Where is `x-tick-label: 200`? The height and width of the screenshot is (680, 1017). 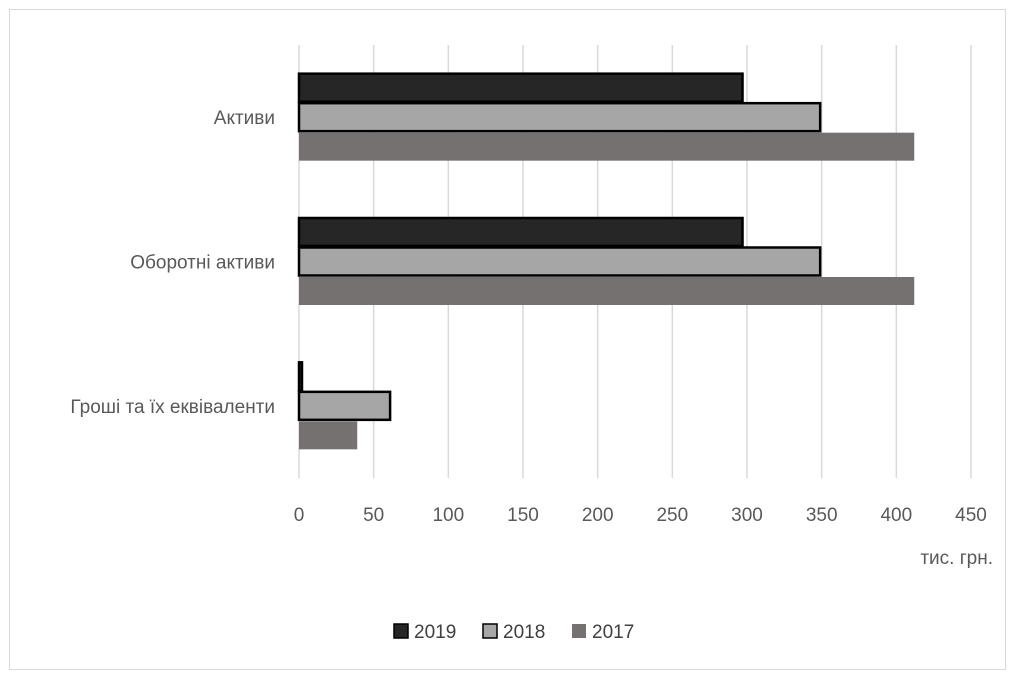 x-tick-label: 200 is located at coordinates (598, 515).